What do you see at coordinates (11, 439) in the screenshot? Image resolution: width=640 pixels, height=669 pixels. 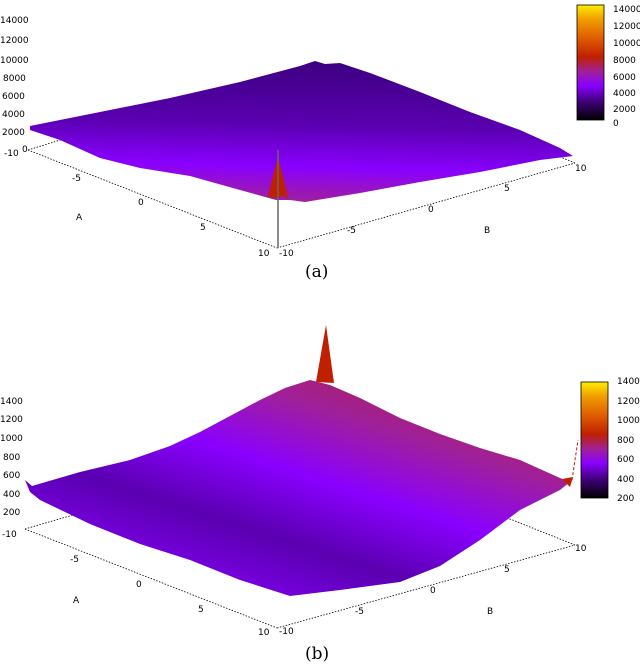 I see `z-tick: 1000` at bounding box center [11, 439].